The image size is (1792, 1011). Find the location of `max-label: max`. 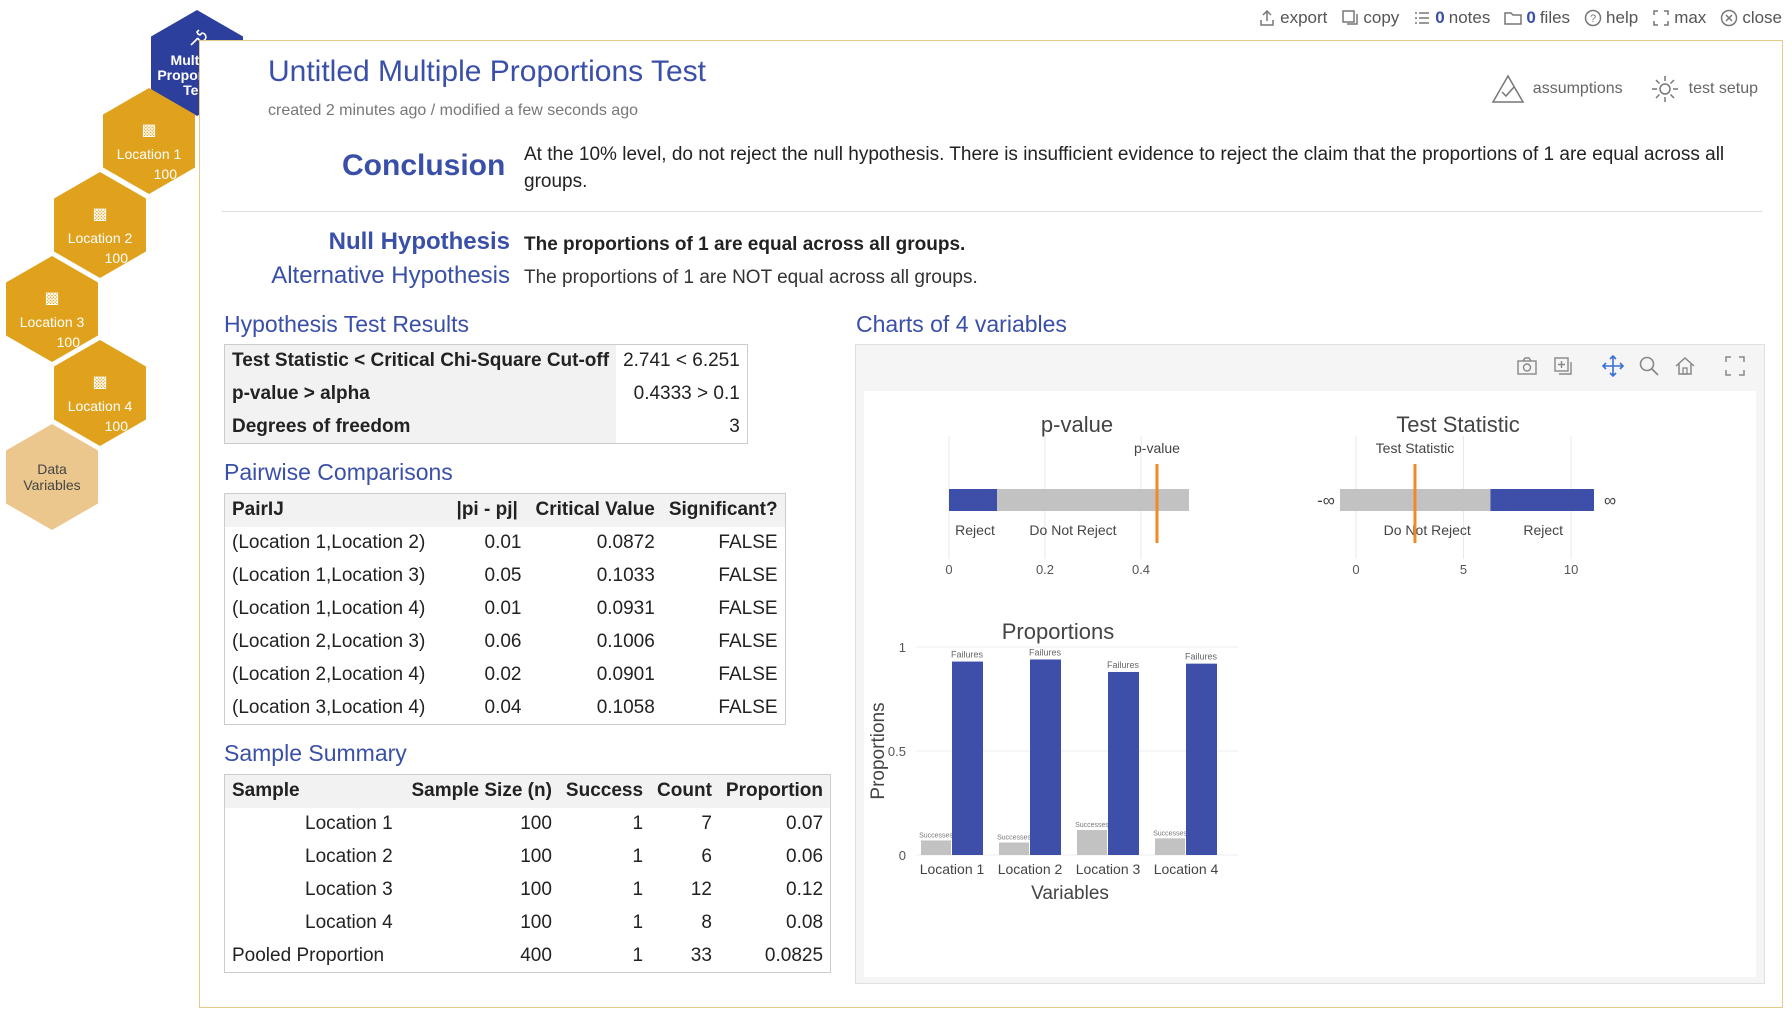

max-label: max is located at coordinates (1690, 17).